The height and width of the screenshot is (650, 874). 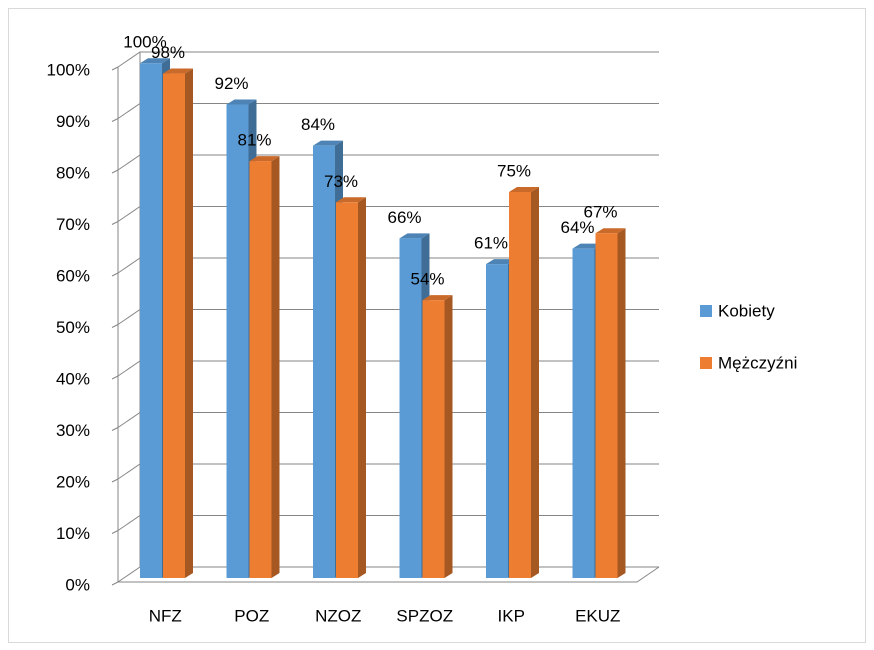 What do you see at coordinates (427, 279) in the screenshot?
I see `value-label: 54%` at bounding box center [427, 279].